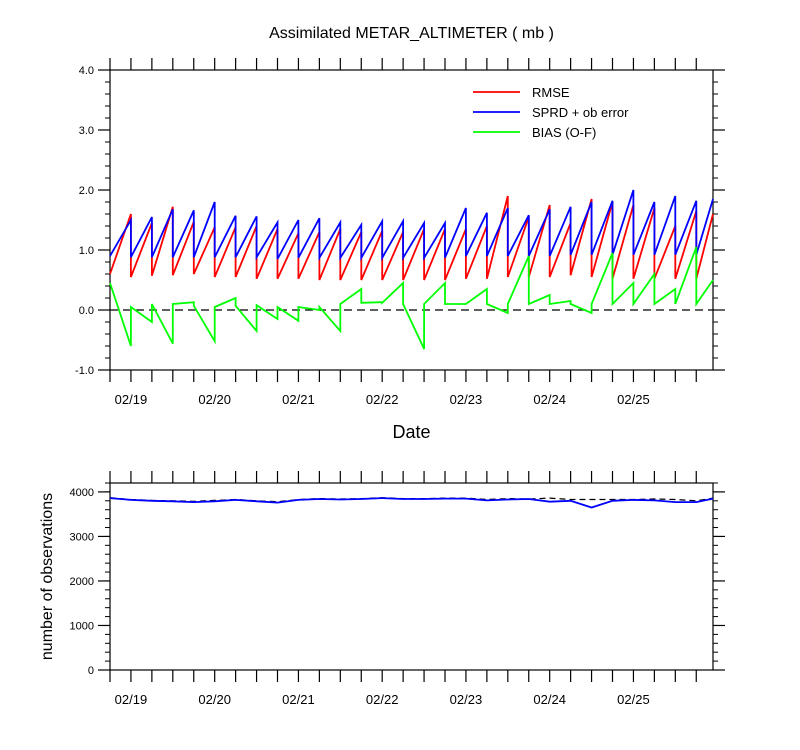 The width and height of the screenshot is (800, 750). What do you see at coordinates (86, 311) in the screenshot?
I see `y-tick-label: 0.0` at bounding box center [86, 311].